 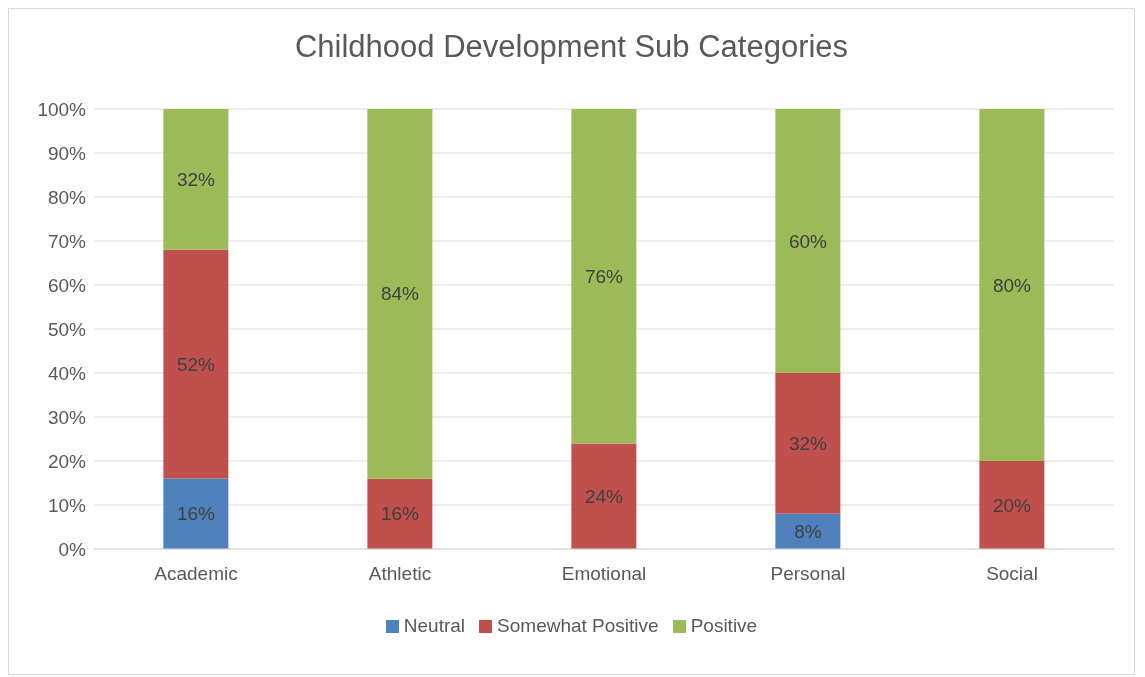 I want to click on data-label: 84%, so click(x=400, y=294).